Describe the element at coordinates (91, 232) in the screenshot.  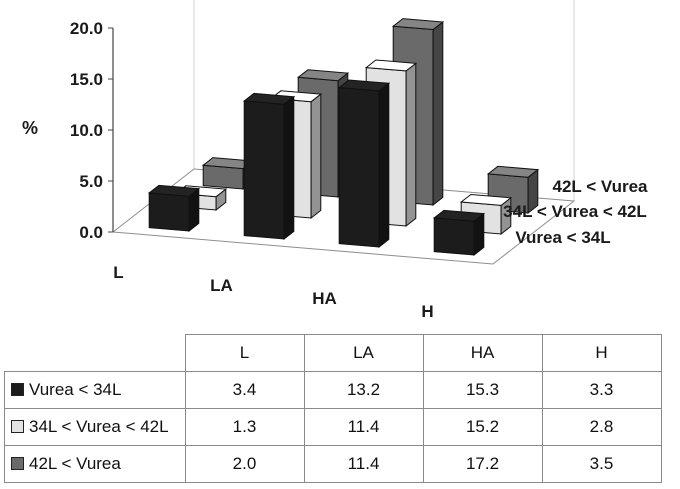
I see `y-tick-label: 0.0` at that location.